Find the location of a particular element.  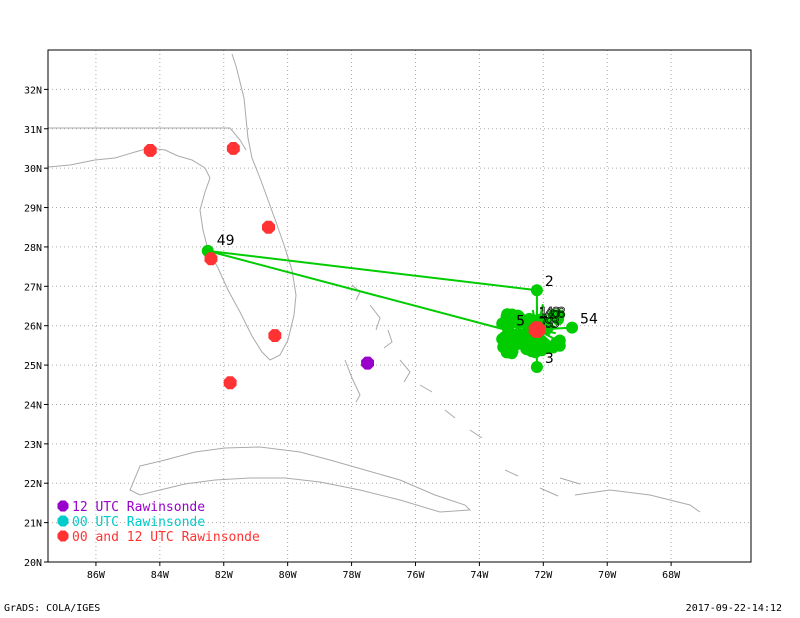

lon-tick-label: 80W is located at coordinates (288, 575).